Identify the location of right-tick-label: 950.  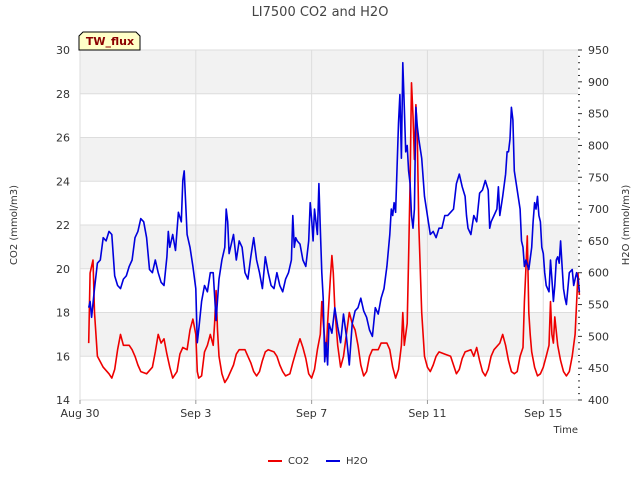
(598, 50).